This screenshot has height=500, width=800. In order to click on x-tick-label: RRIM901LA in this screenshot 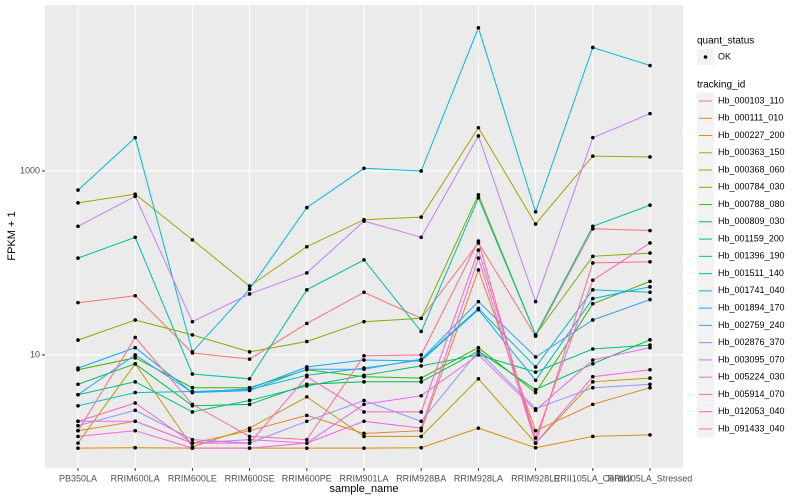, I will do `click(363, 478)`.